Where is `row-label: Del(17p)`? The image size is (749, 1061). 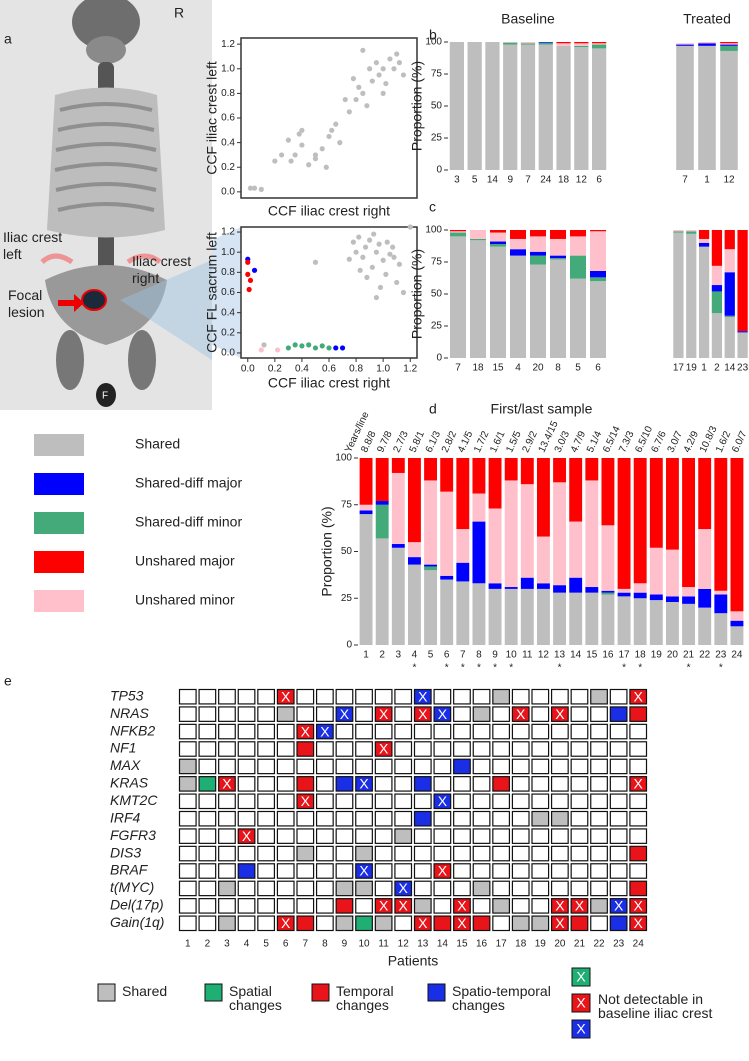
row-label: Del(17p) is located at coordinates (137, 905).